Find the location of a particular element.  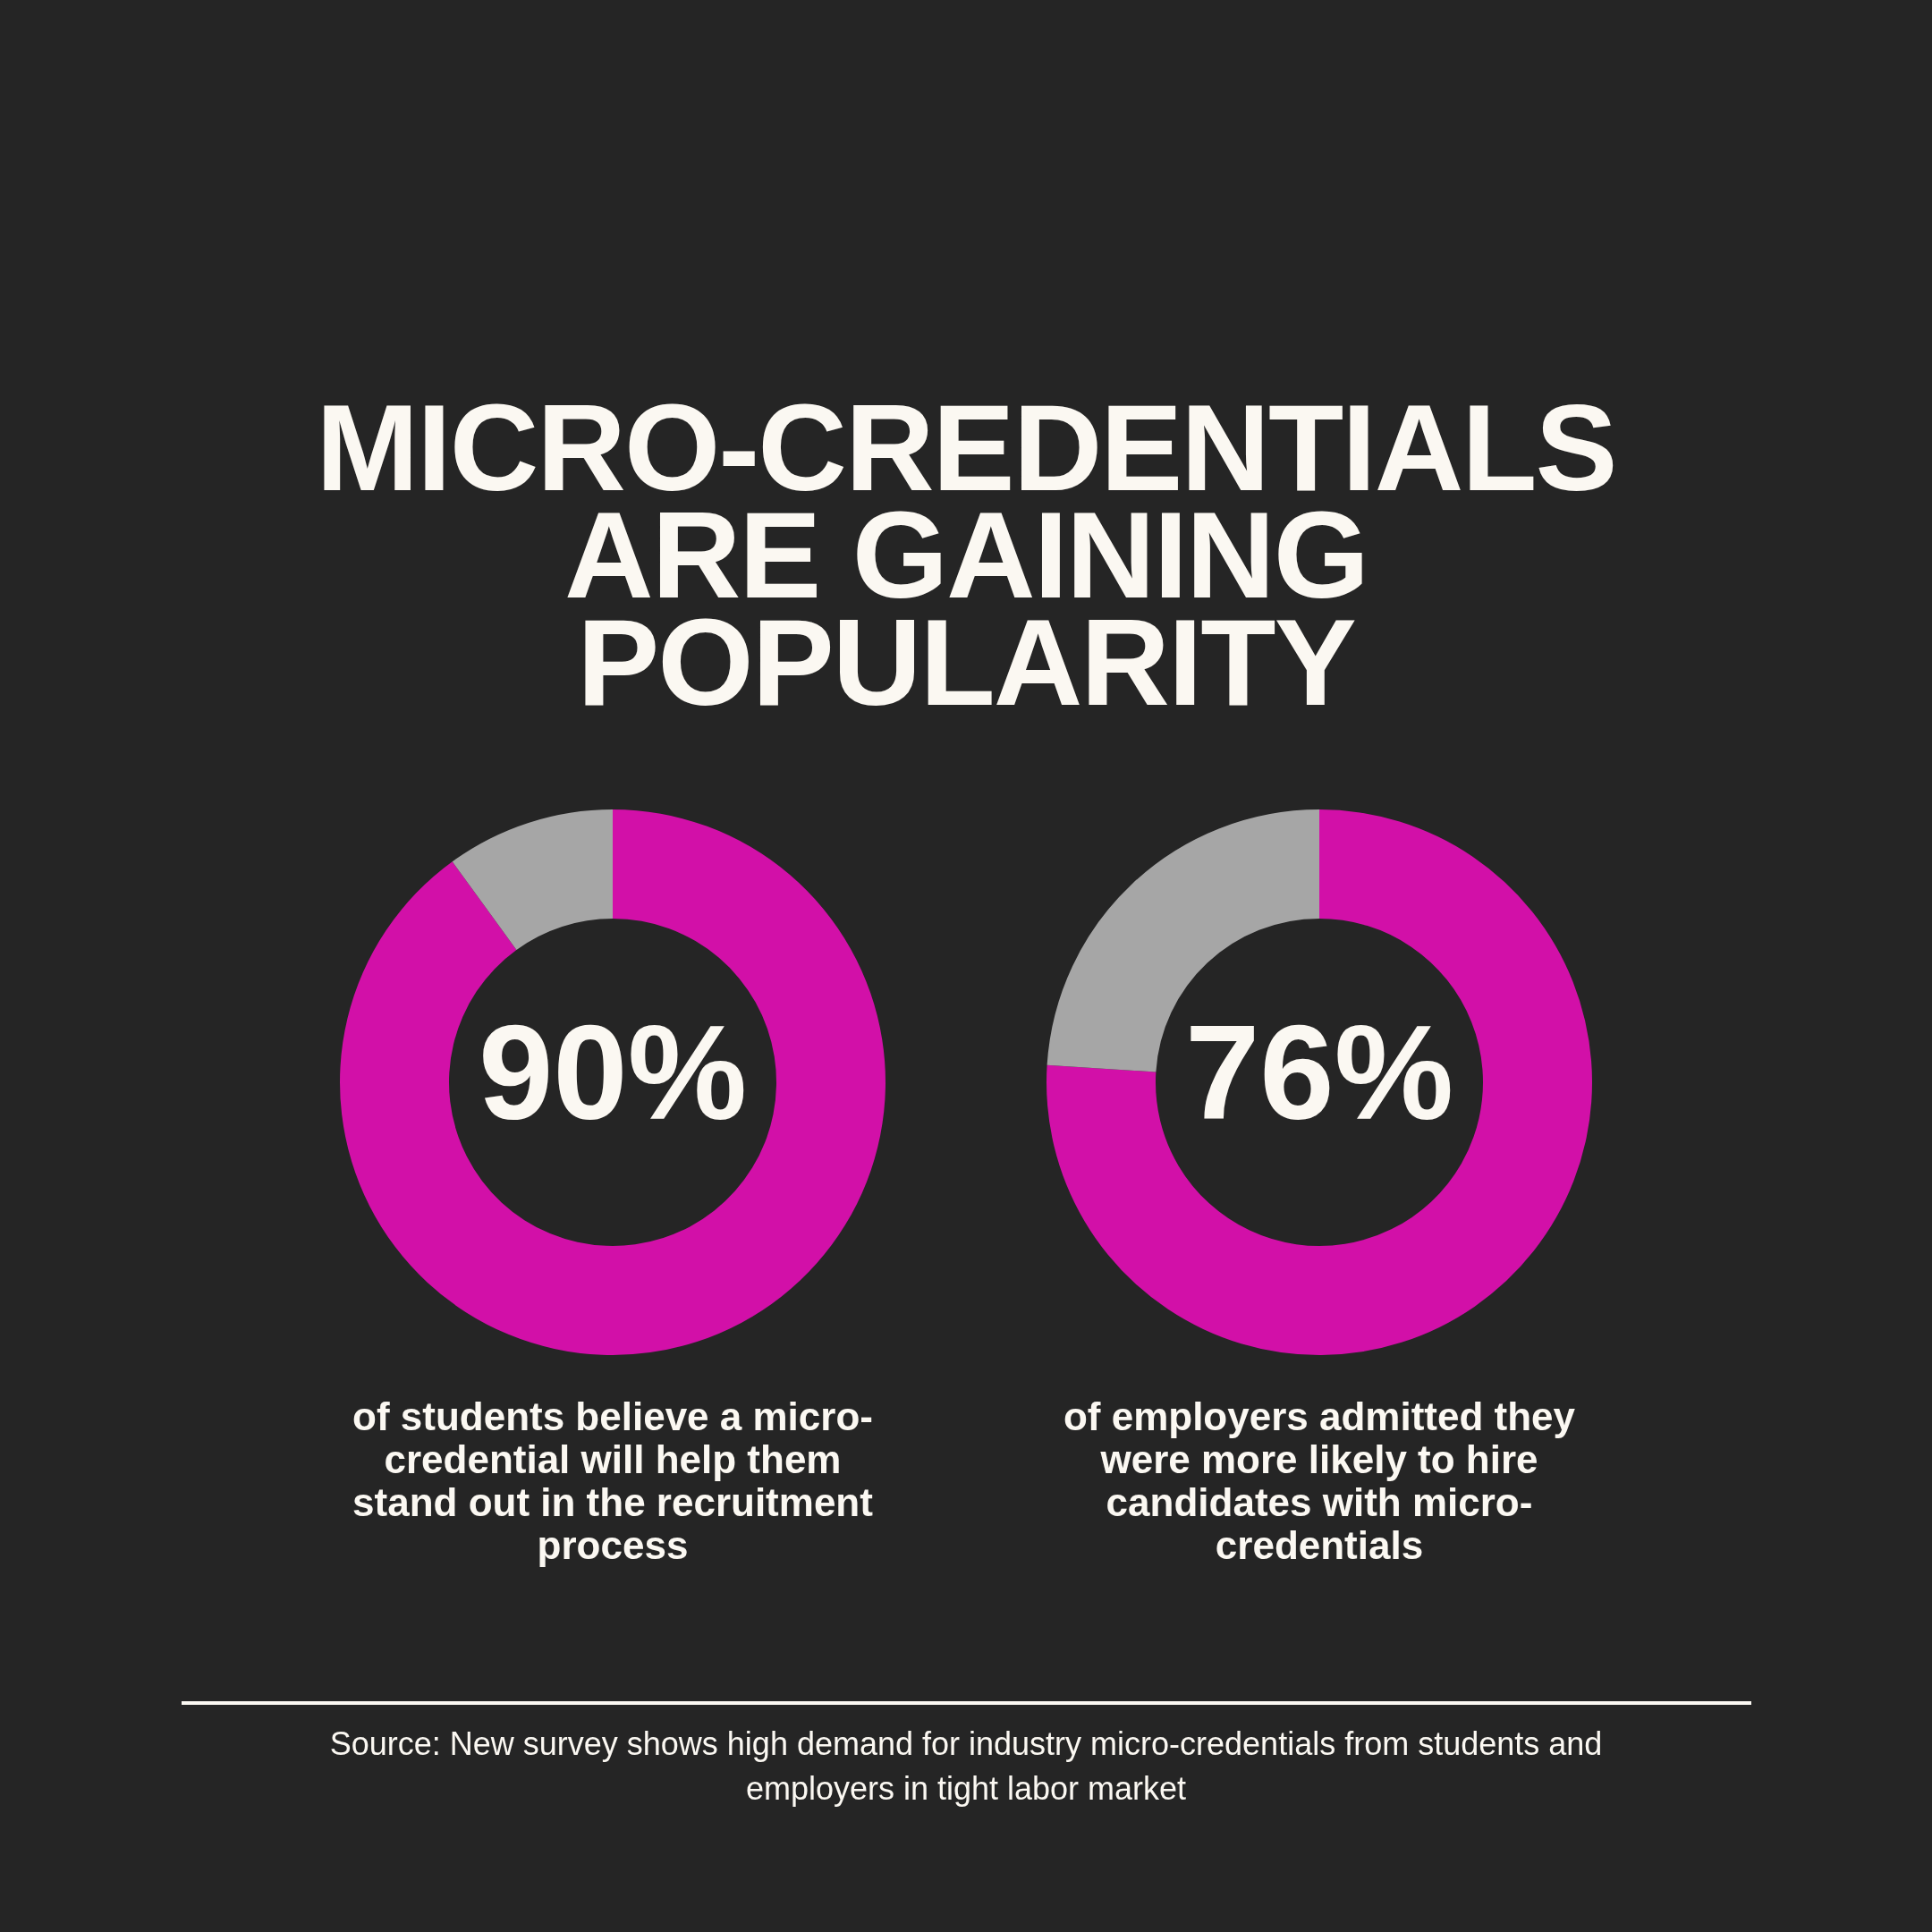

text: of employers admitted they were more likely to hire candidates with micro-credentials is located at coordinates (1319, 1480).